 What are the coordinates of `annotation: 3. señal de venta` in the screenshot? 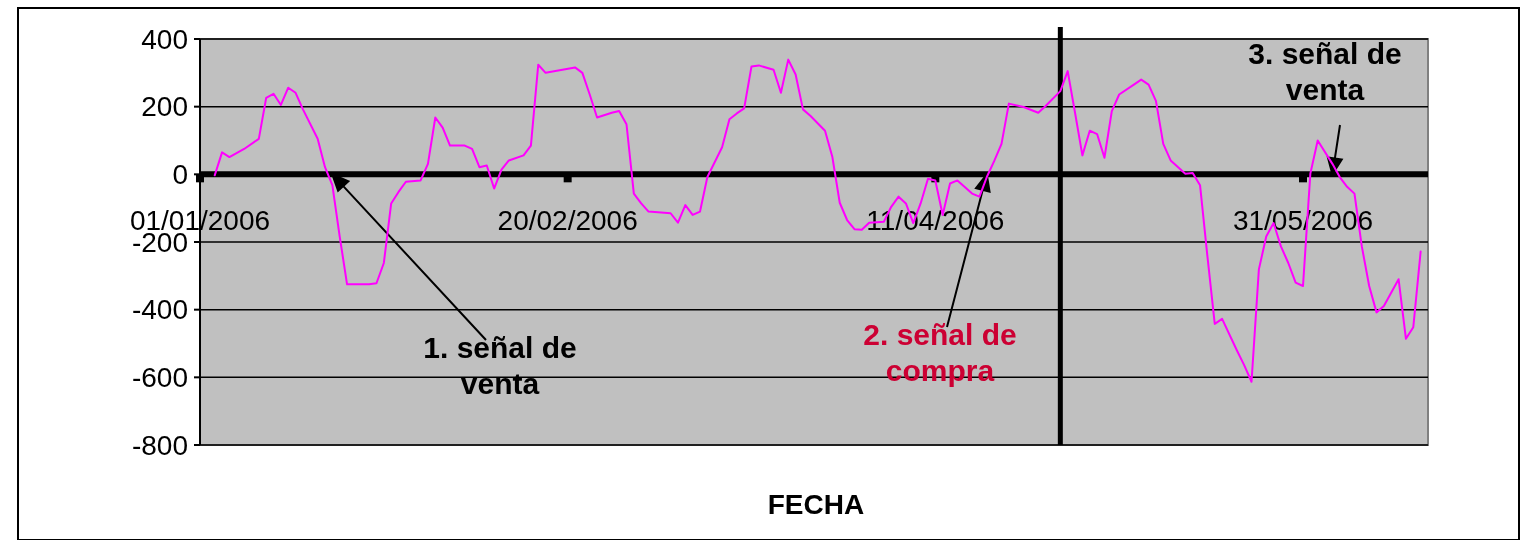 It's located at (1325, 71).